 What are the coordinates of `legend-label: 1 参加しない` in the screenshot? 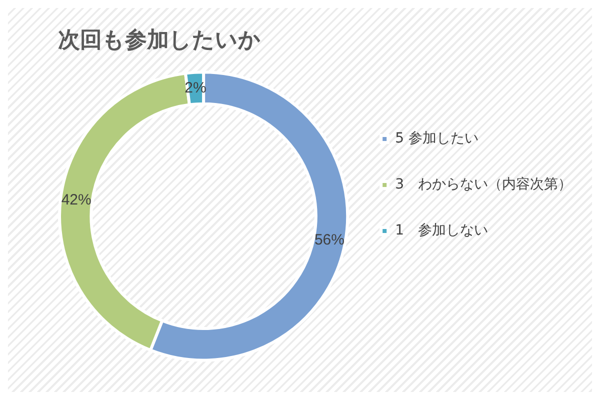 It's located at (441, 230).